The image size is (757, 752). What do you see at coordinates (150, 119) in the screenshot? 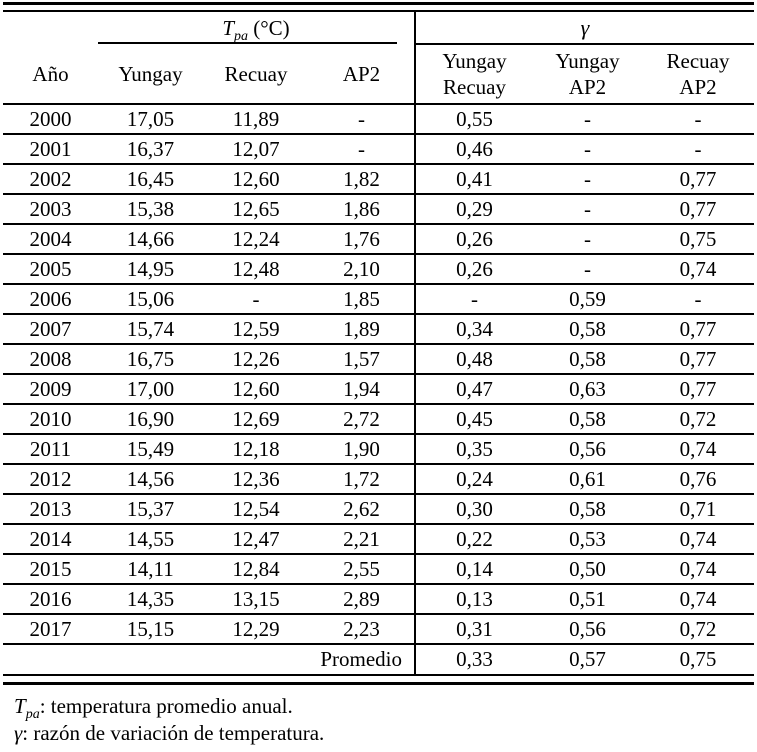
I see `value-cell: 17,05` at bounding box center [150, 119].